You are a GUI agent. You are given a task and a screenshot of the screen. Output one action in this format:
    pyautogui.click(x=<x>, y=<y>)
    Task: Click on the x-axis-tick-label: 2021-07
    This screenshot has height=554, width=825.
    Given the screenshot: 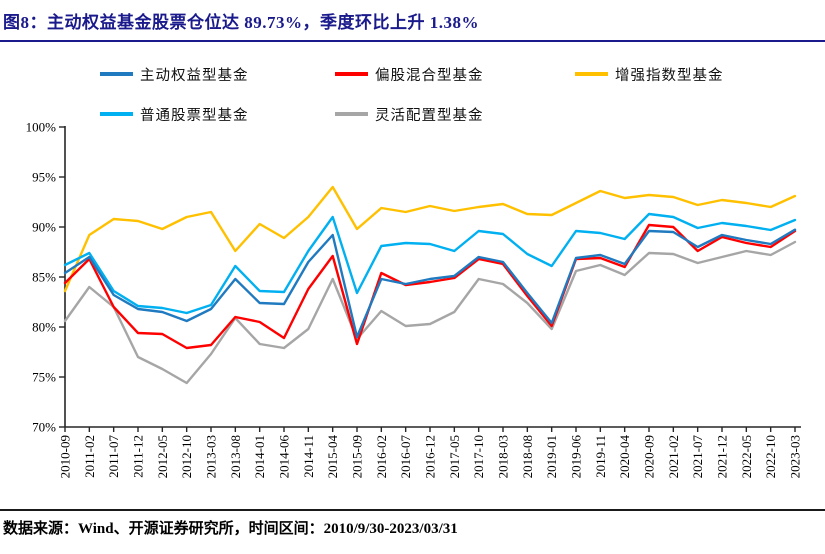 What is the action you would take?
    pyautogui.click(x=697, y=457)
    